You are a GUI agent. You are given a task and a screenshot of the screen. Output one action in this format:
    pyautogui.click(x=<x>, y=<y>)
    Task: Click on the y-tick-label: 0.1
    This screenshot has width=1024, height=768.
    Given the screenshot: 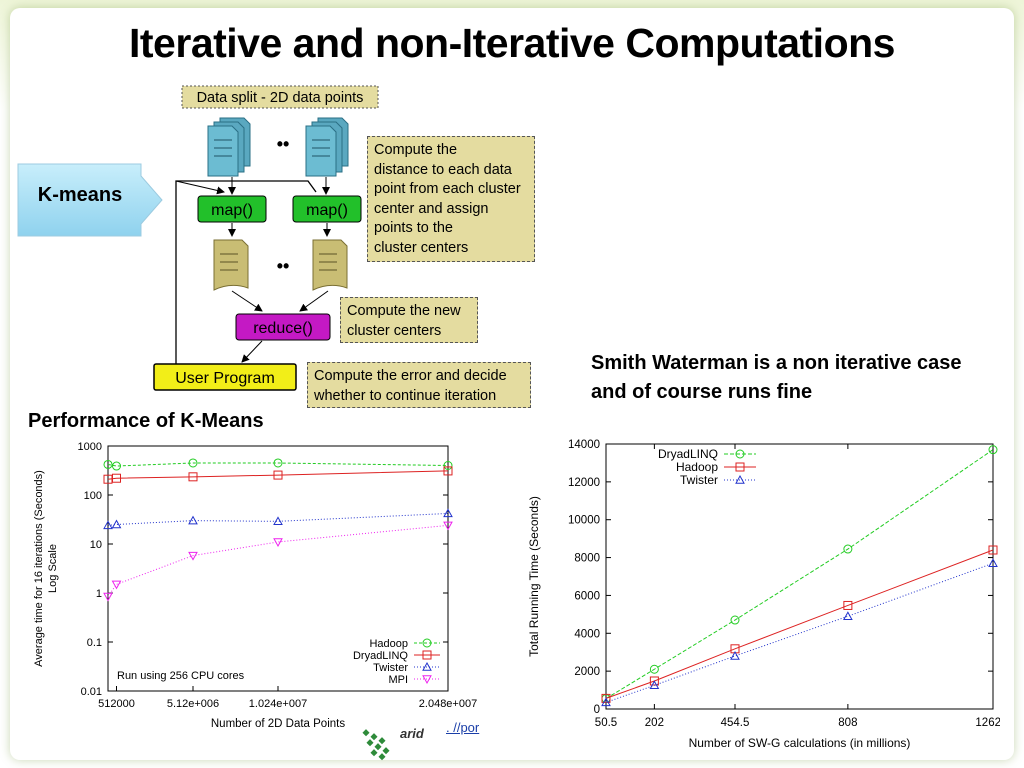 What is the action you would take?
    pyautogui.click(x=94, y=643)
    